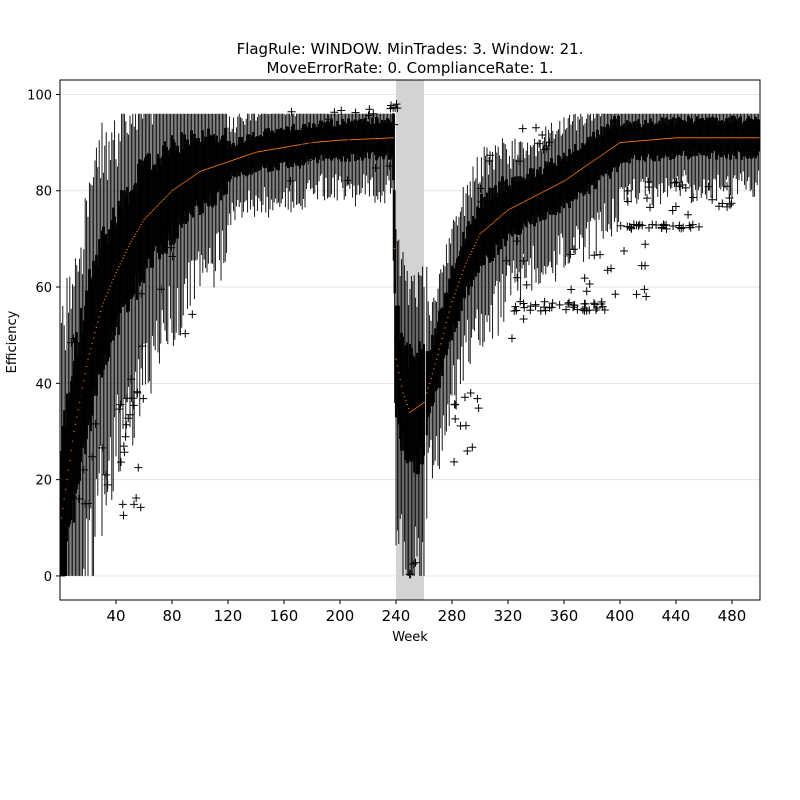 The image size is (800, 800). What do you see at coordinates (620, 616) in the screenshot?
I see `x-tick-label: 400` at bounding box center [620, 616].